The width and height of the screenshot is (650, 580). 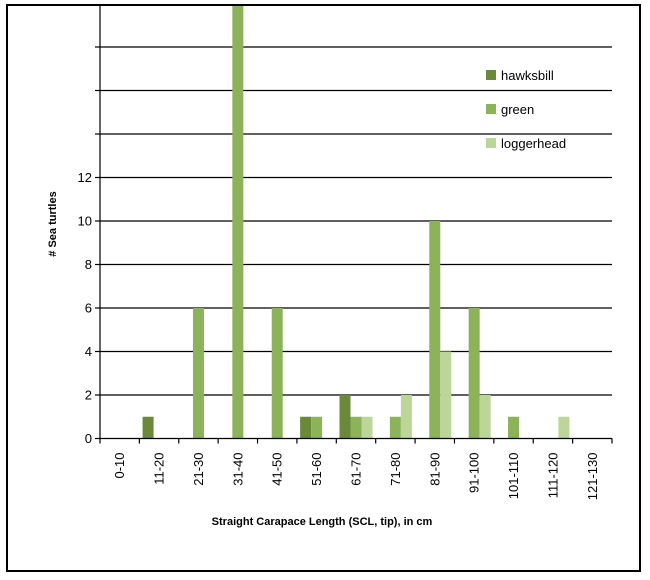 What do you see at coordinates (513, 476) in the screenshot?
I see `x-tick-label: 101-110` at bounding box center [513, 476].